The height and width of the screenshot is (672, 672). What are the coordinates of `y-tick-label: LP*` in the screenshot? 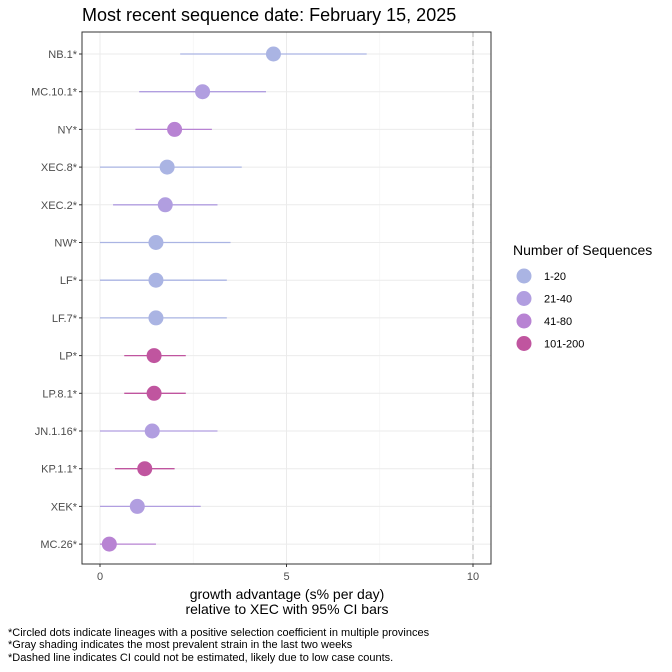 It's located at (68, 357).